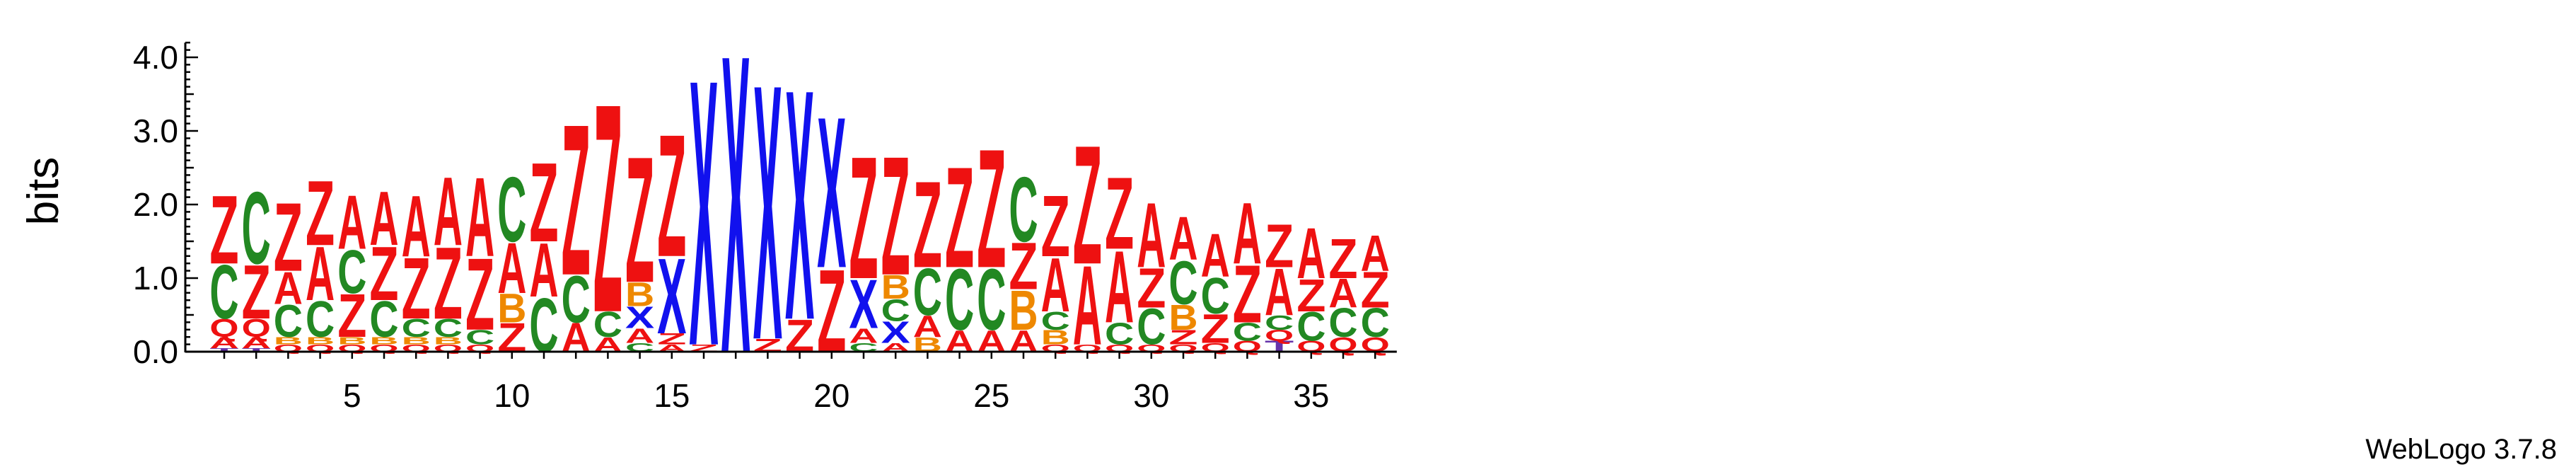 Image resolution: width=2576 pixels, height=472 pixels. What do you see at coordinates (1311, 395) in the screenshot?
I see `x-tick-label: 35` at bounding box center [1311, 395].